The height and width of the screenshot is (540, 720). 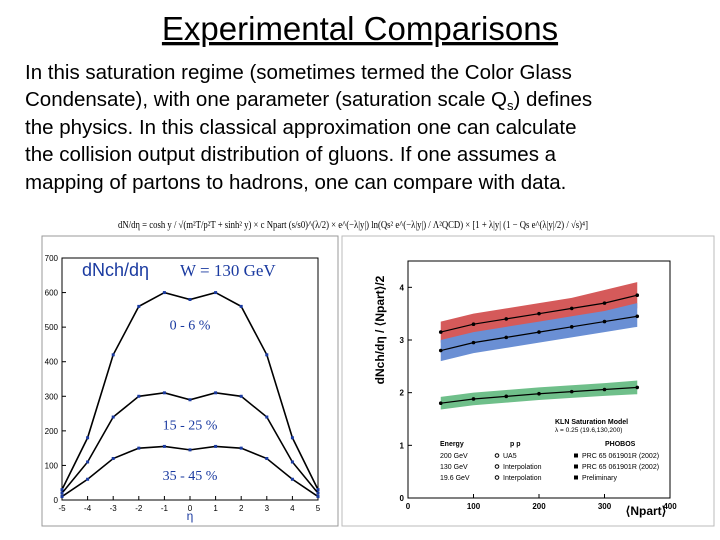 What do you see at coordinates (115, 270) in the screenshot?
I see `figure-title: dNch/dη` at bounding box center [115, 270].